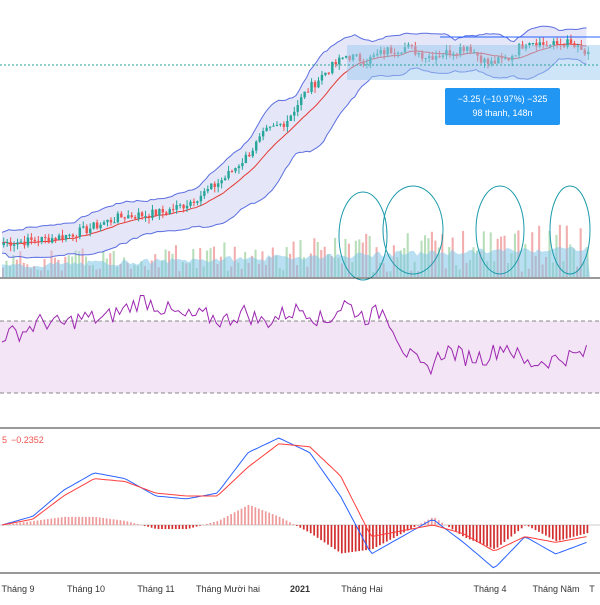  I want to click on annotation-circle, so click(570, 230).